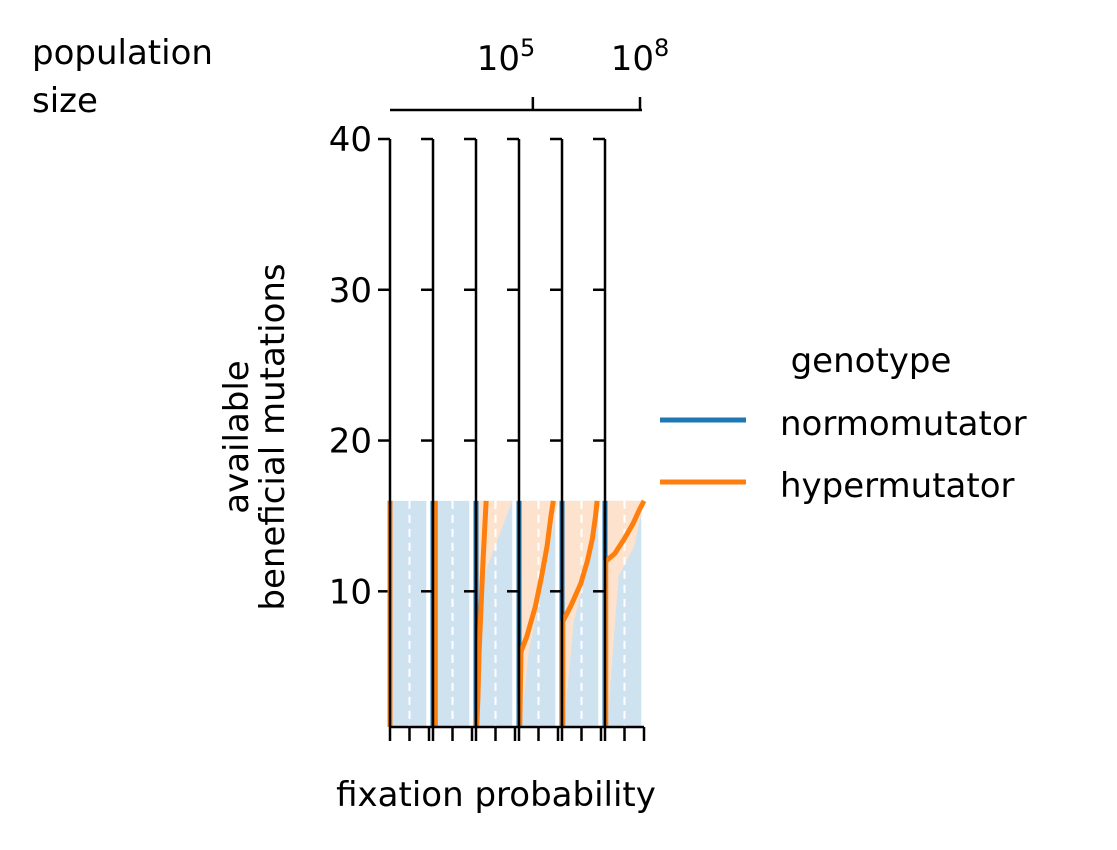 This screenshot has width=1117, height=850. Describe the element at coordinates (65, 101) in the screenshot. I see `top-axis-label-line-2: size` at that location.